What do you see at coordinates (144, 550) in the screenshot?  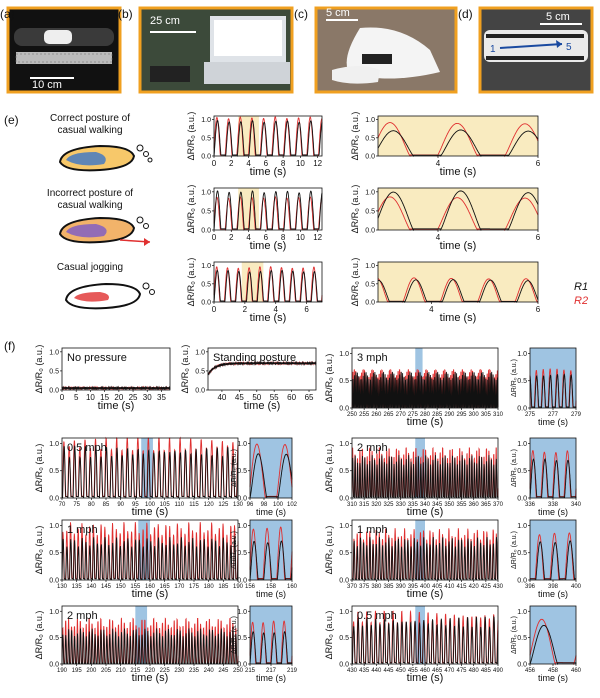 I see `f-1mph-a-highlight-band` at bounding box center [144, 550].